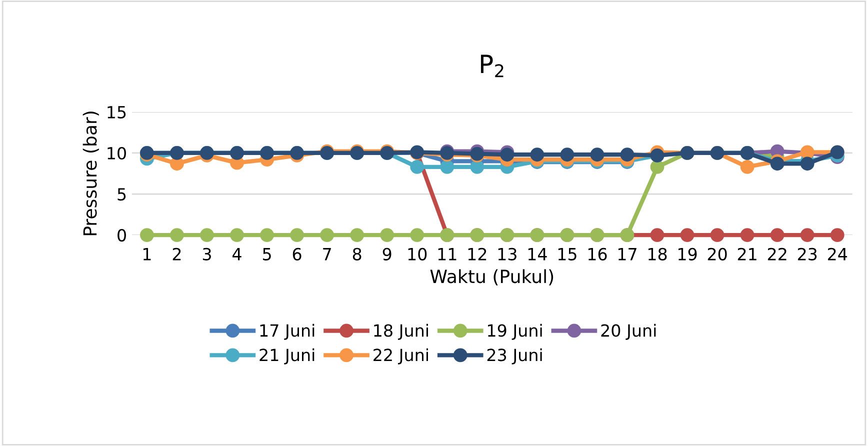  Describe the element at coordinates (176, 254) in the screenshot. I see `x-tick-label: 2` at that location.